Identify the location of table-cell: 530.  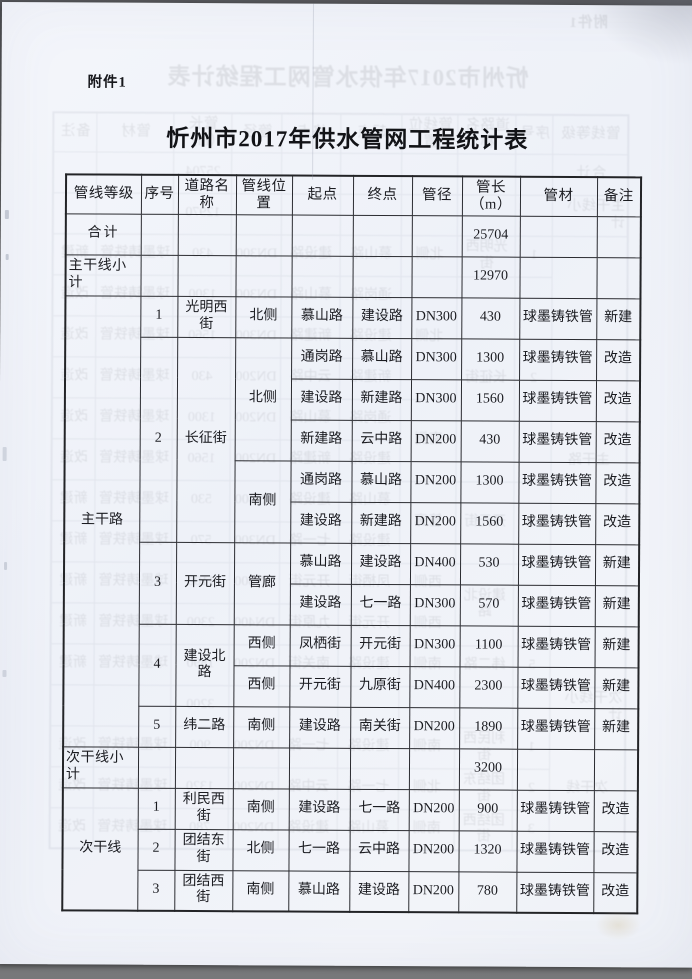
(489, 564).